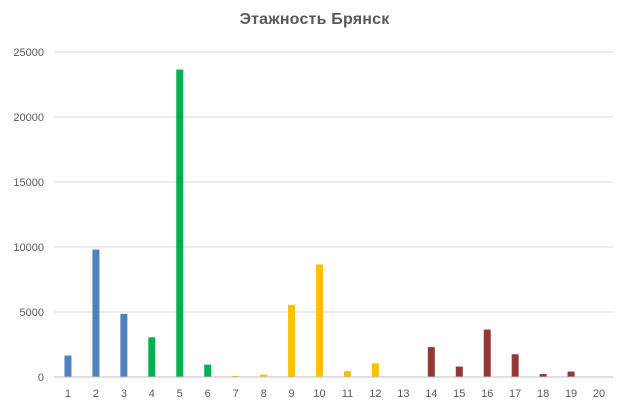  What do you see at coordinates (403, 394) in the screenshot?
I see `x-tick-label: 13` at bounding box center [403, 394].